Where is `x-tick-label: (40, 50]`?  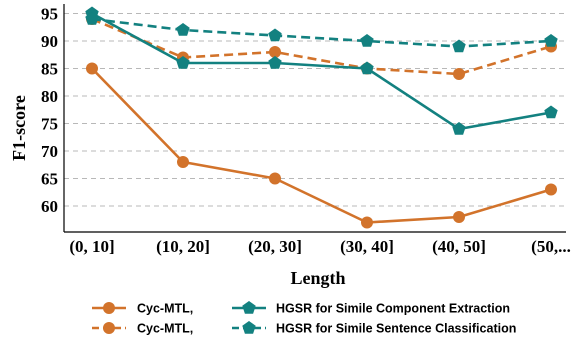 x-tick-label: (40, 50] is located at coordinates (459, 246).